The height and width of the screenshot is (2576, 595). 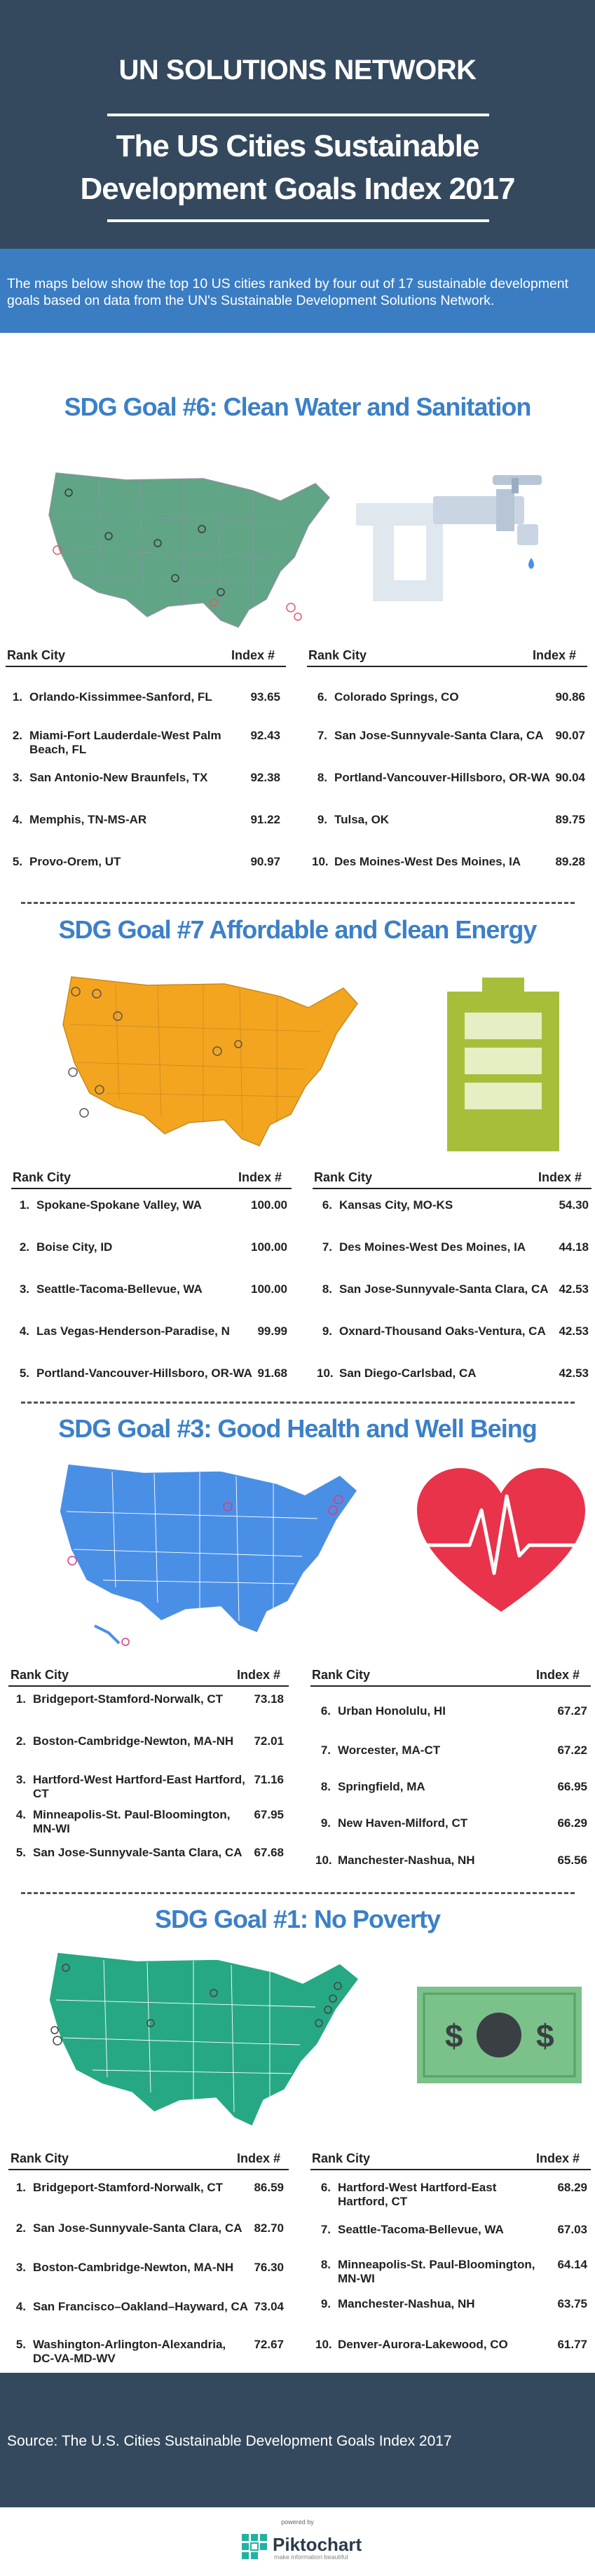 What do you see at coordinates (297, 1919) in the screenshot?
I see `section-title-goal-1: SDG Goal #1: No Poverty` at bounding box center [297, 1919].